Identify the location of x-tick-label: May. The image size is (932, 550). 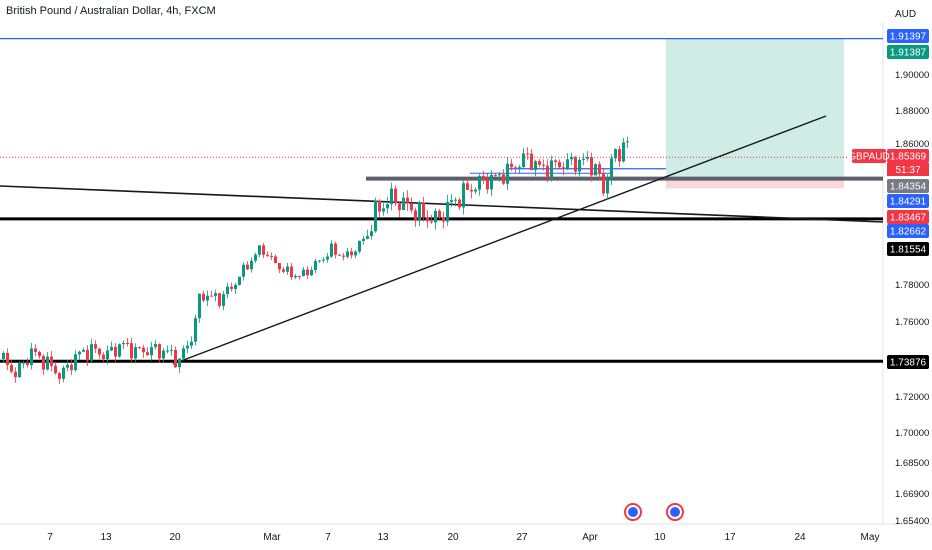
(870, 537).